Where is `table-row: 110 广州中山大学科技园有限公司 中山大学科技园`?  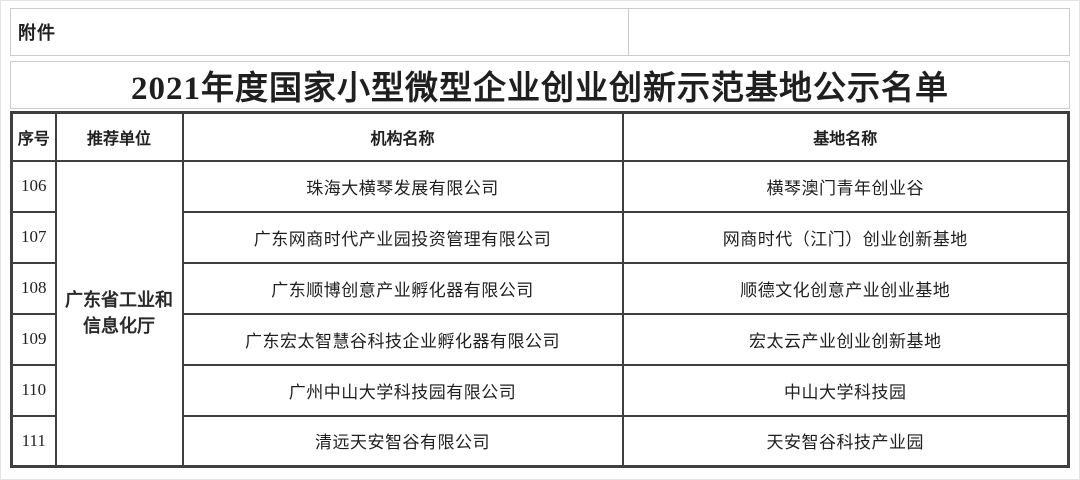
table-row: 110 广州中山大学科技园有限公司 中山大学科技园 is located at coordinates (540, 390).